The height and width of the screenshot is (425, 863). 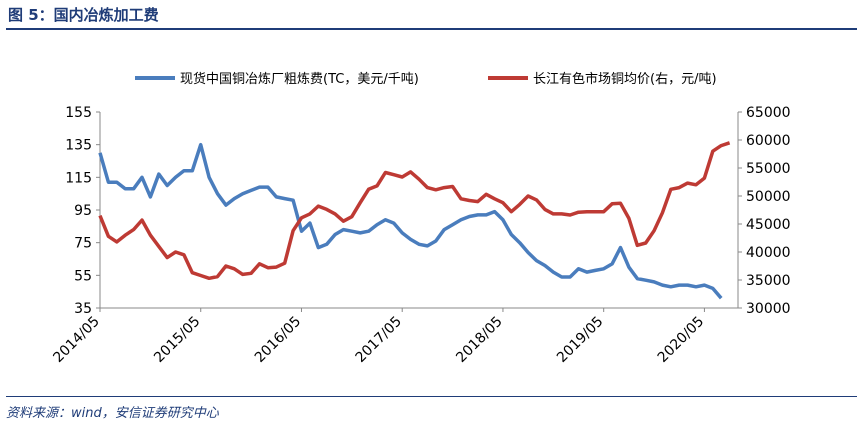 I want to click on left-y-tick-label: 115, so click(x=78, y=178).